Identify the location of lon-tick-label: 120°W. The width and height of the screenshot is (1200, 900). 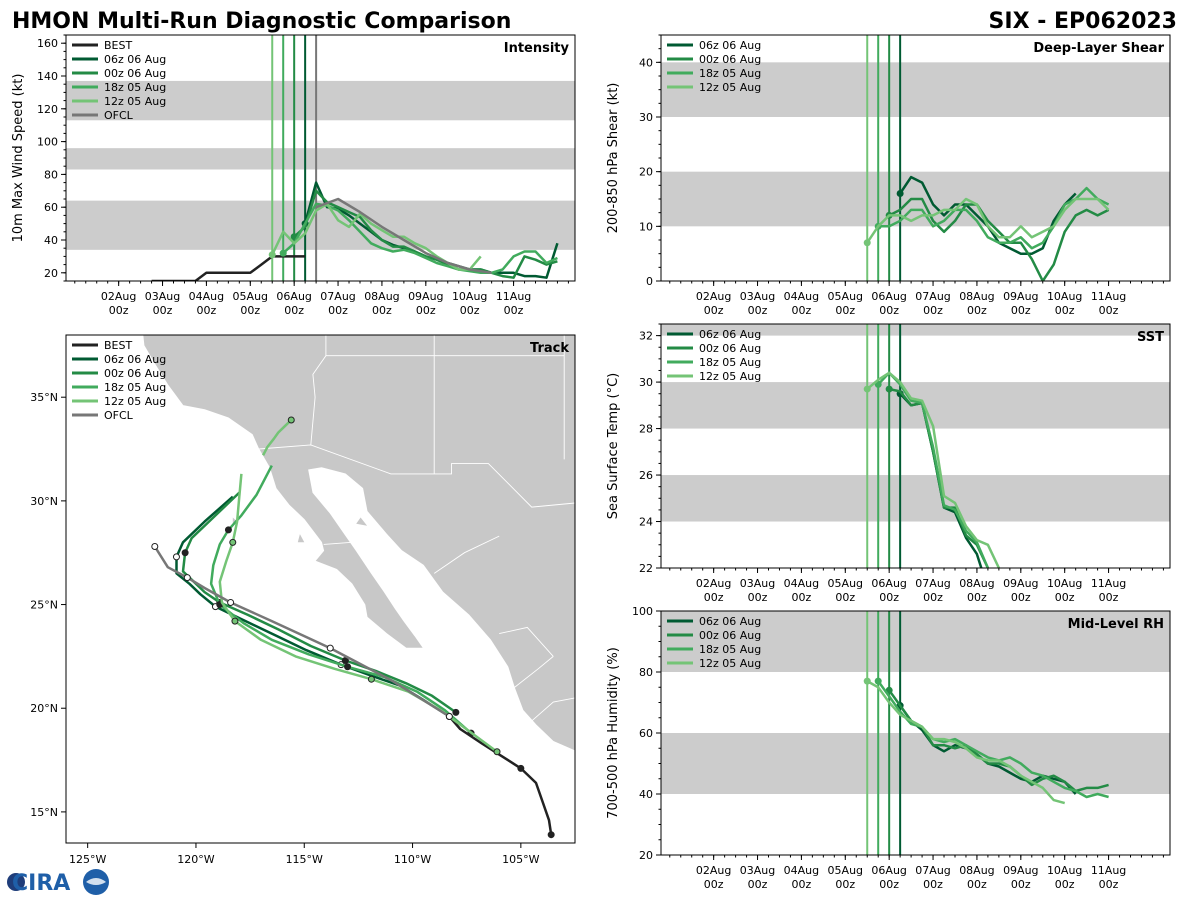
(195, 859).